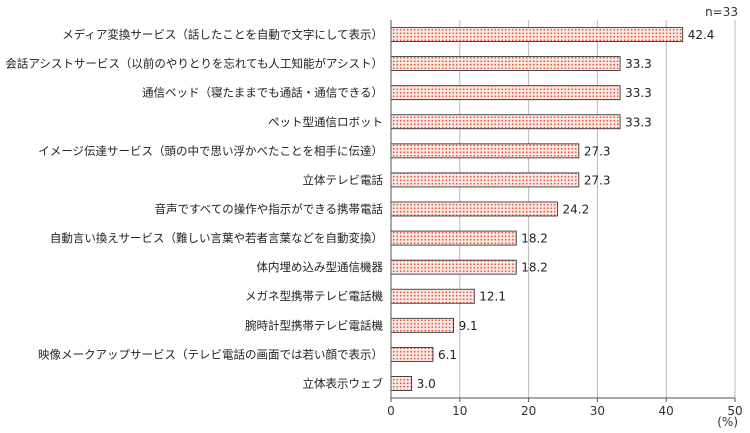  What do you see at coordinates (268, 209) in the screenshot?
I see `category-label: 音声ですべての操作や指示ができる携帯電話` at bounding box center [268, 209].